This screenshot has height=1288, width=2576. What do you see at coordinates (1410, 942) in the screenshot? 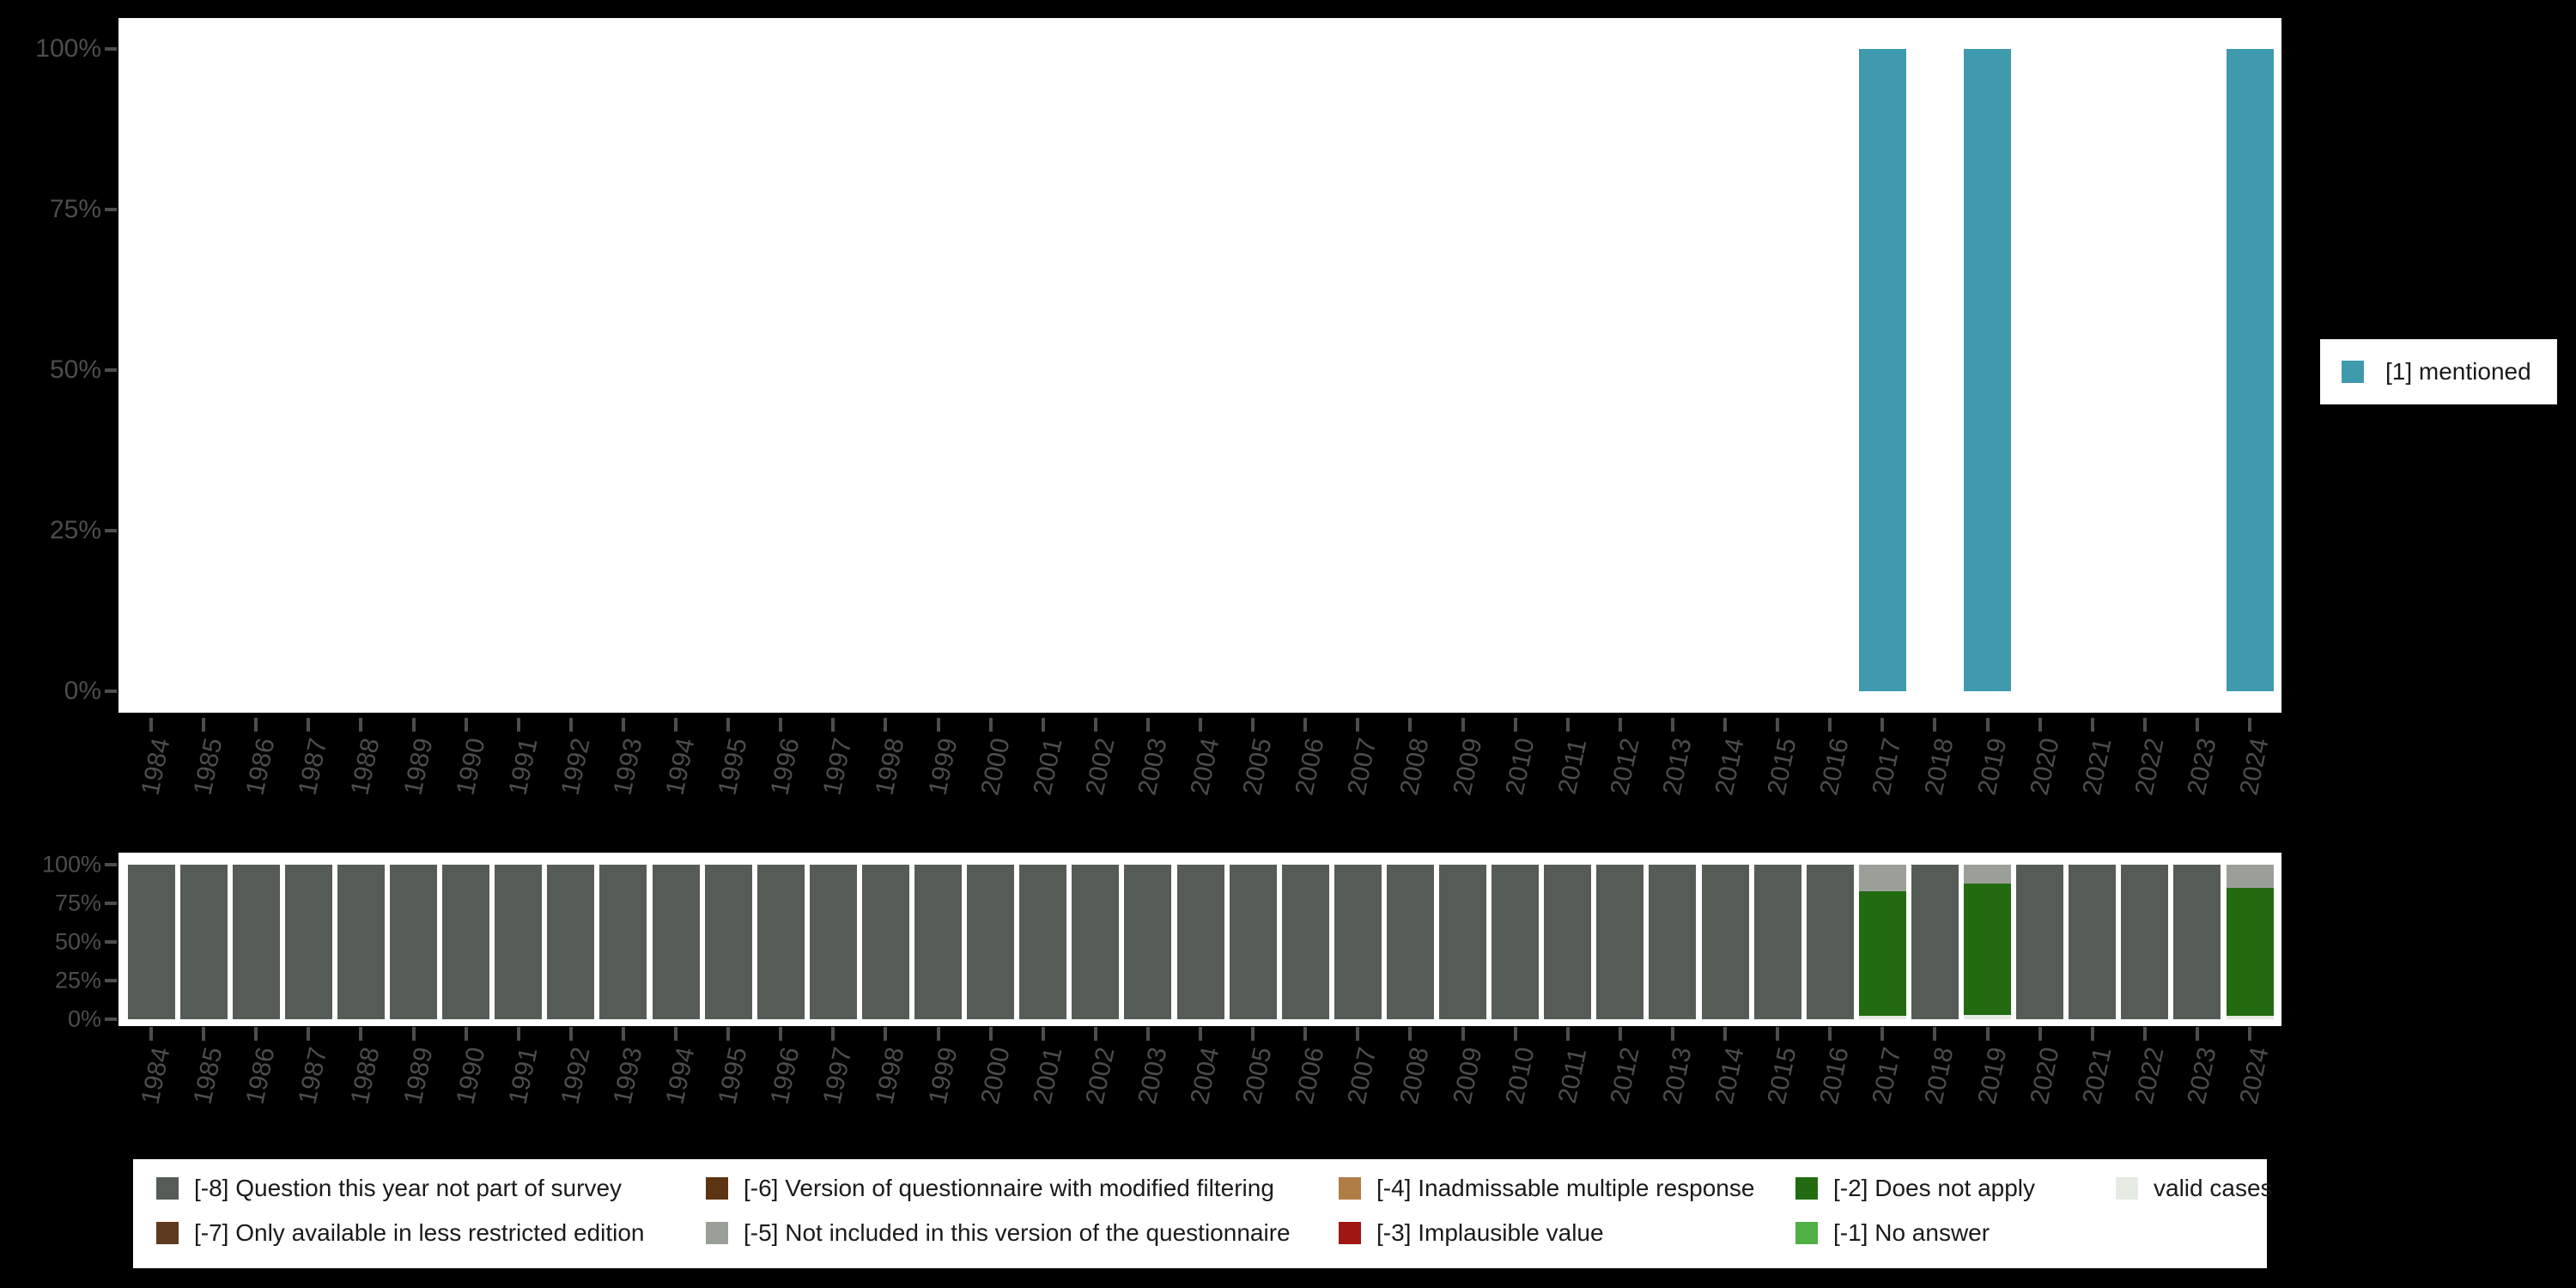
I see `bar-2008-segment` at bounding box center [1410, 942].